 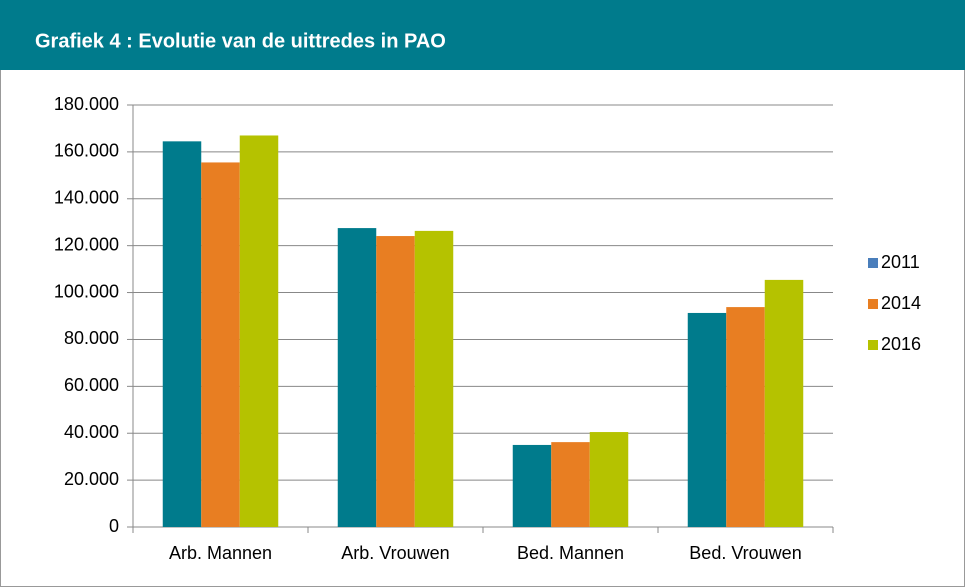 What do you see at coordinates (86, 104) in the screenshot?
I see `y-tick-label: 180.000` at bounding box center [86, 104].